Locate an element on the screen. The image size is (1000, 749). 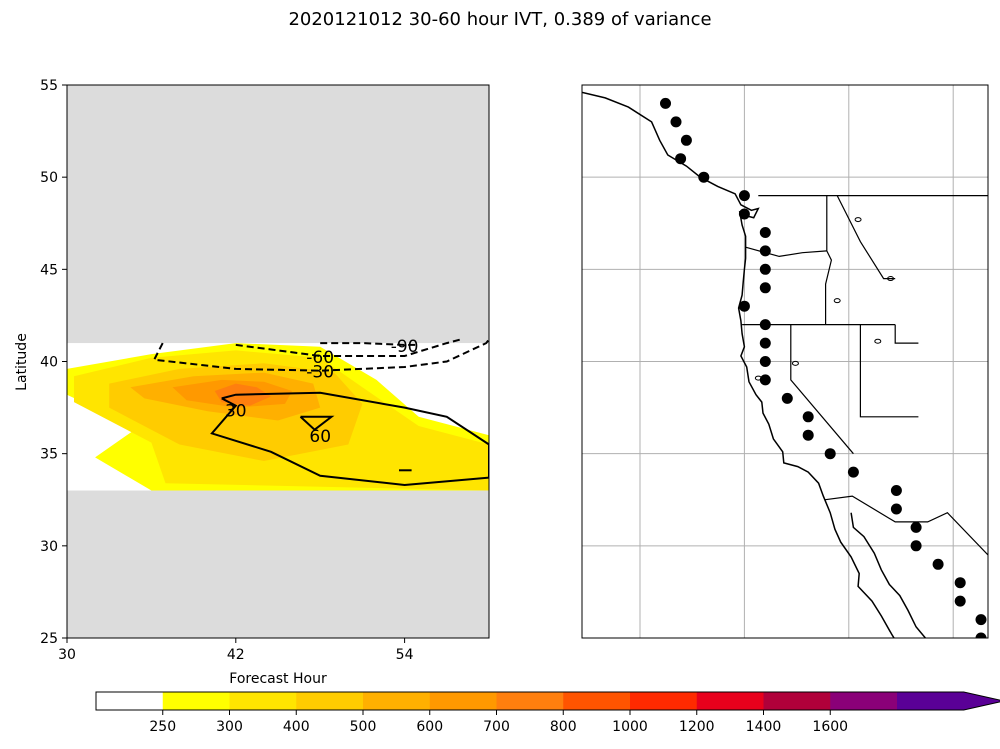
utah-nevada-border is located at coordinates (889, 371).